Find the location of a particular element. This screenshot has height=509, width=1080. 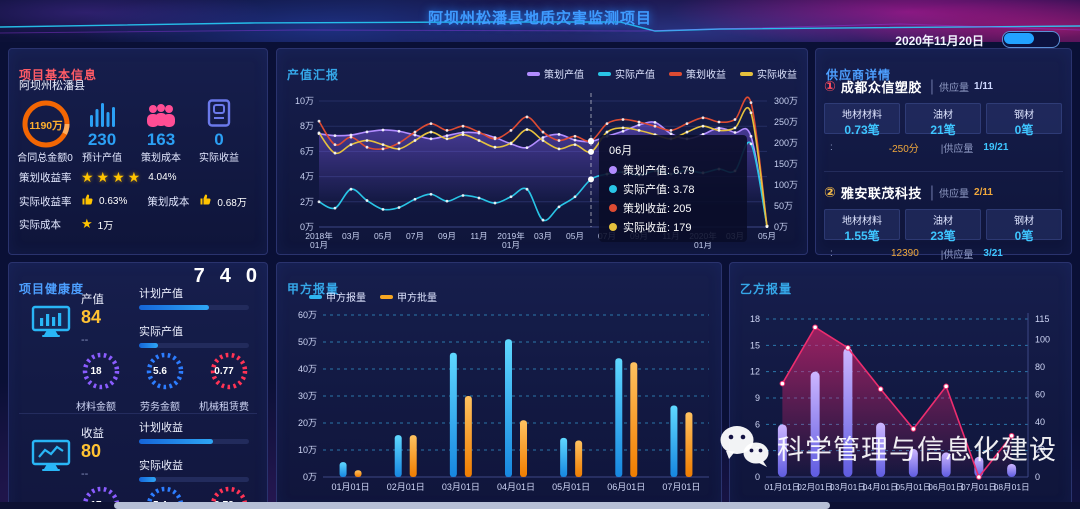

material-value: 23笔 is located at coordinates (943, 236).